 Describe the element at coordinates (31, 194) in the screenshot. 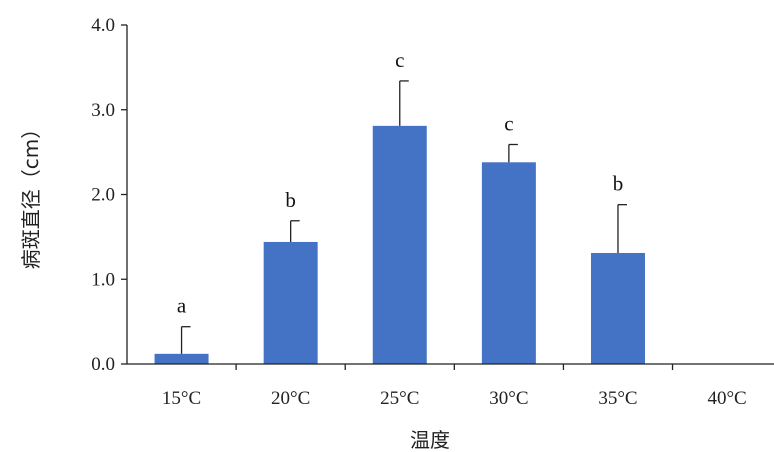

I see `y-axis-title: 病斑直径（cm）` at that location.